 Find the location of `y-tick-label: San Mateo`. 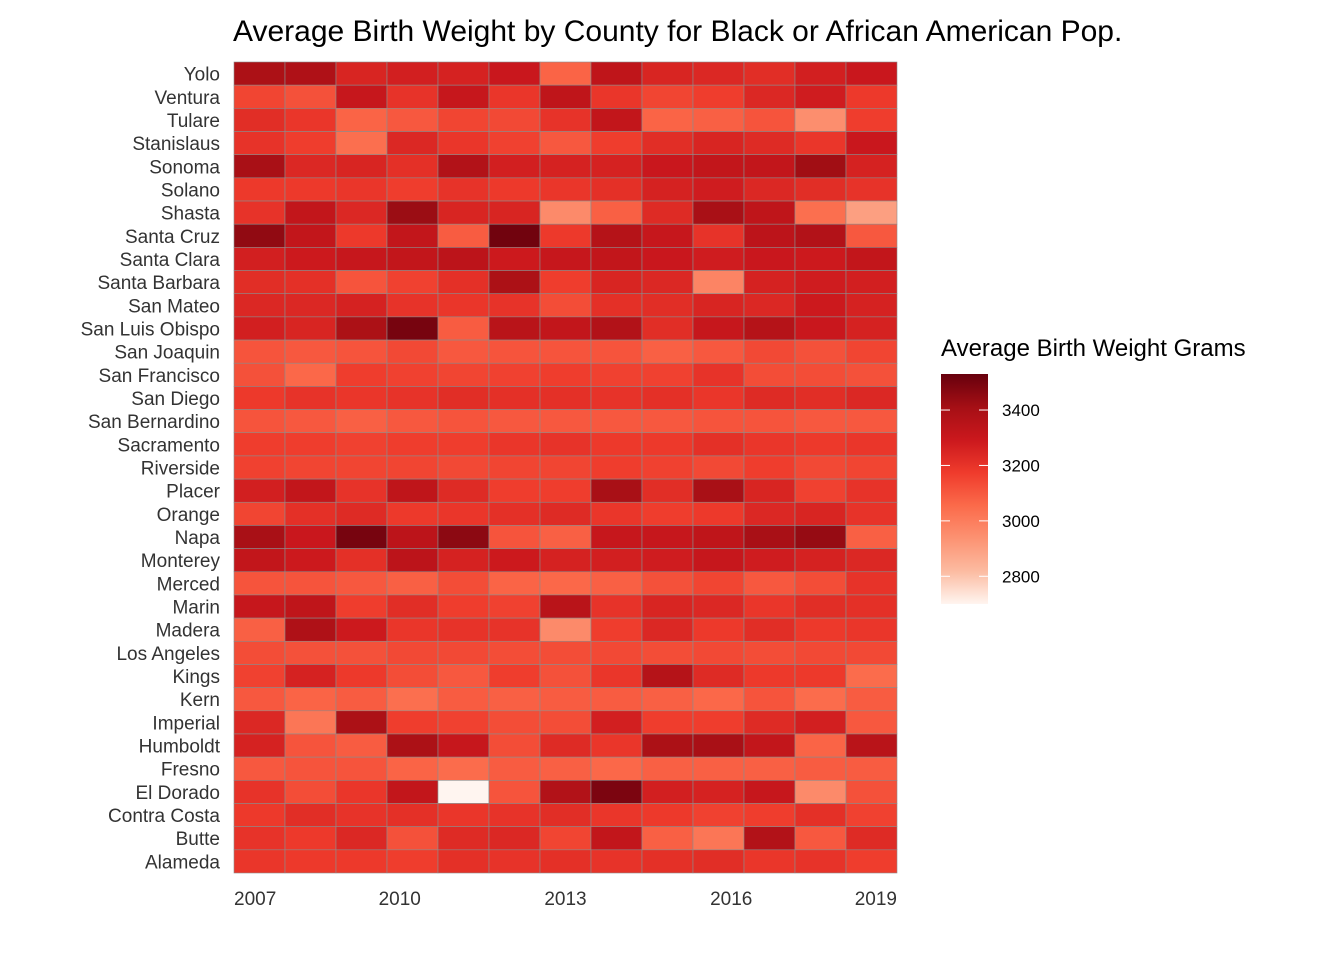

y-tick-label: San Mateo is located at coordinates (174, 306).